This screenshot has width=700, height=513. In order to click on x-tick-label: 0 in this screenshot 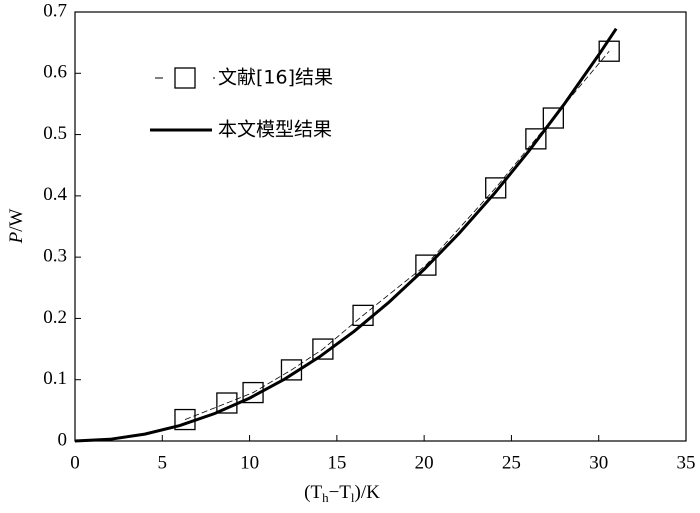, I will do `click(75, 462)`.